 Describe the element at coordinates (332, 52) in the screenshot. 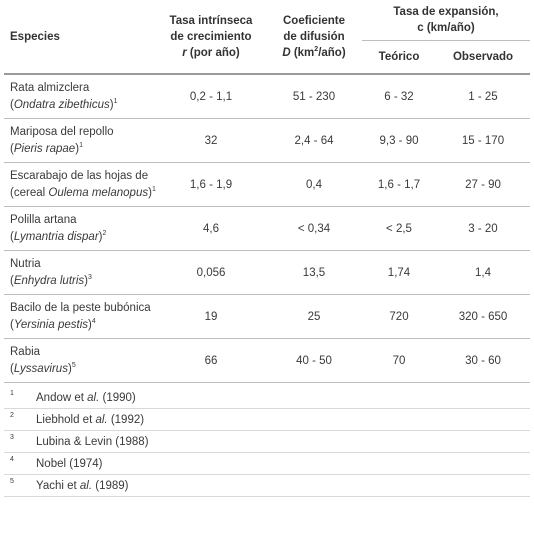

I see `header-diffusion-unit-b: /año)` at that location.